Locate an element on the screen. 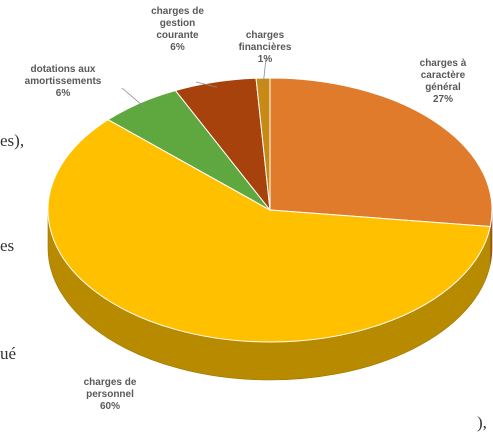 The image size is (493, 433). slice-label-charges-a-caractere-general: charges à caractère général 27% is located at coordinates (443, 81).